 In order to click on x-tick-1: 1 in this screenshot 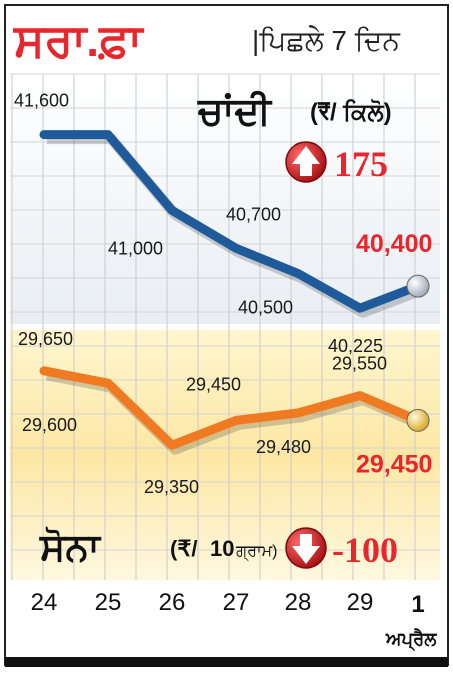, I will do `click(417, 604)`.